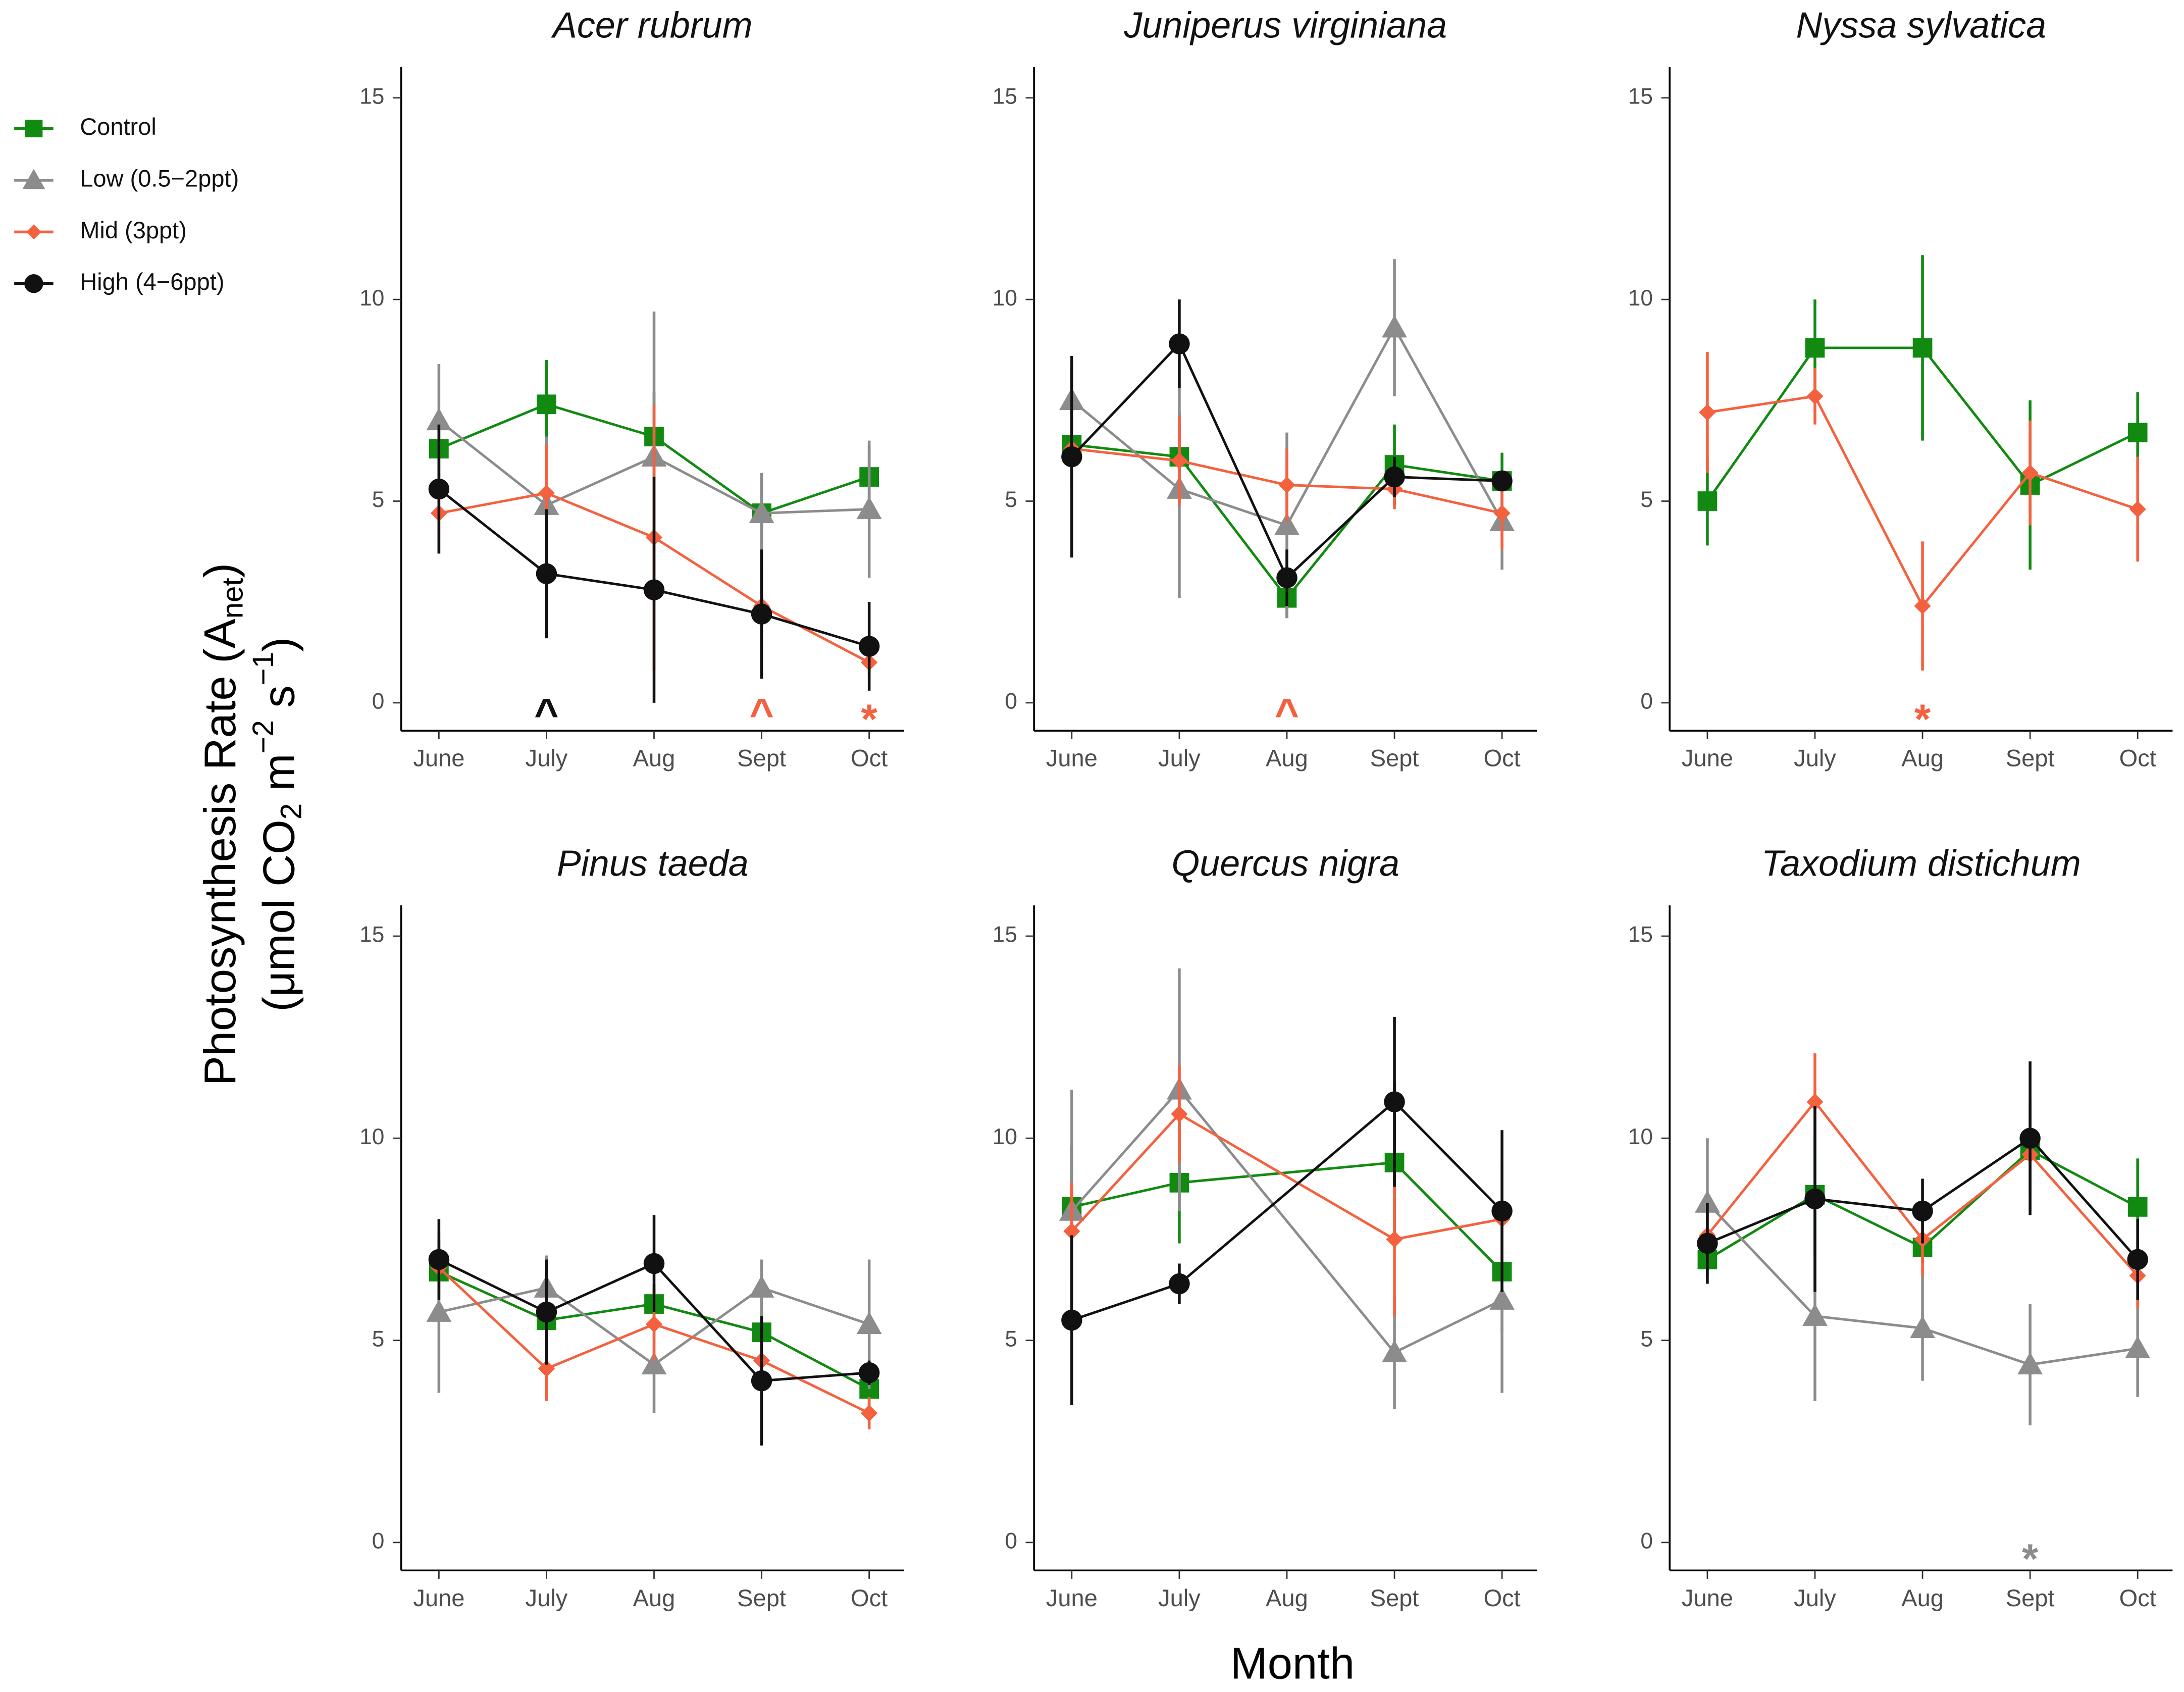 The width and height of the screenshot is (2184, 1692). Describe the element at coordinates (279, 778) in the screenshot. I see `y-label-part: m` at that location.